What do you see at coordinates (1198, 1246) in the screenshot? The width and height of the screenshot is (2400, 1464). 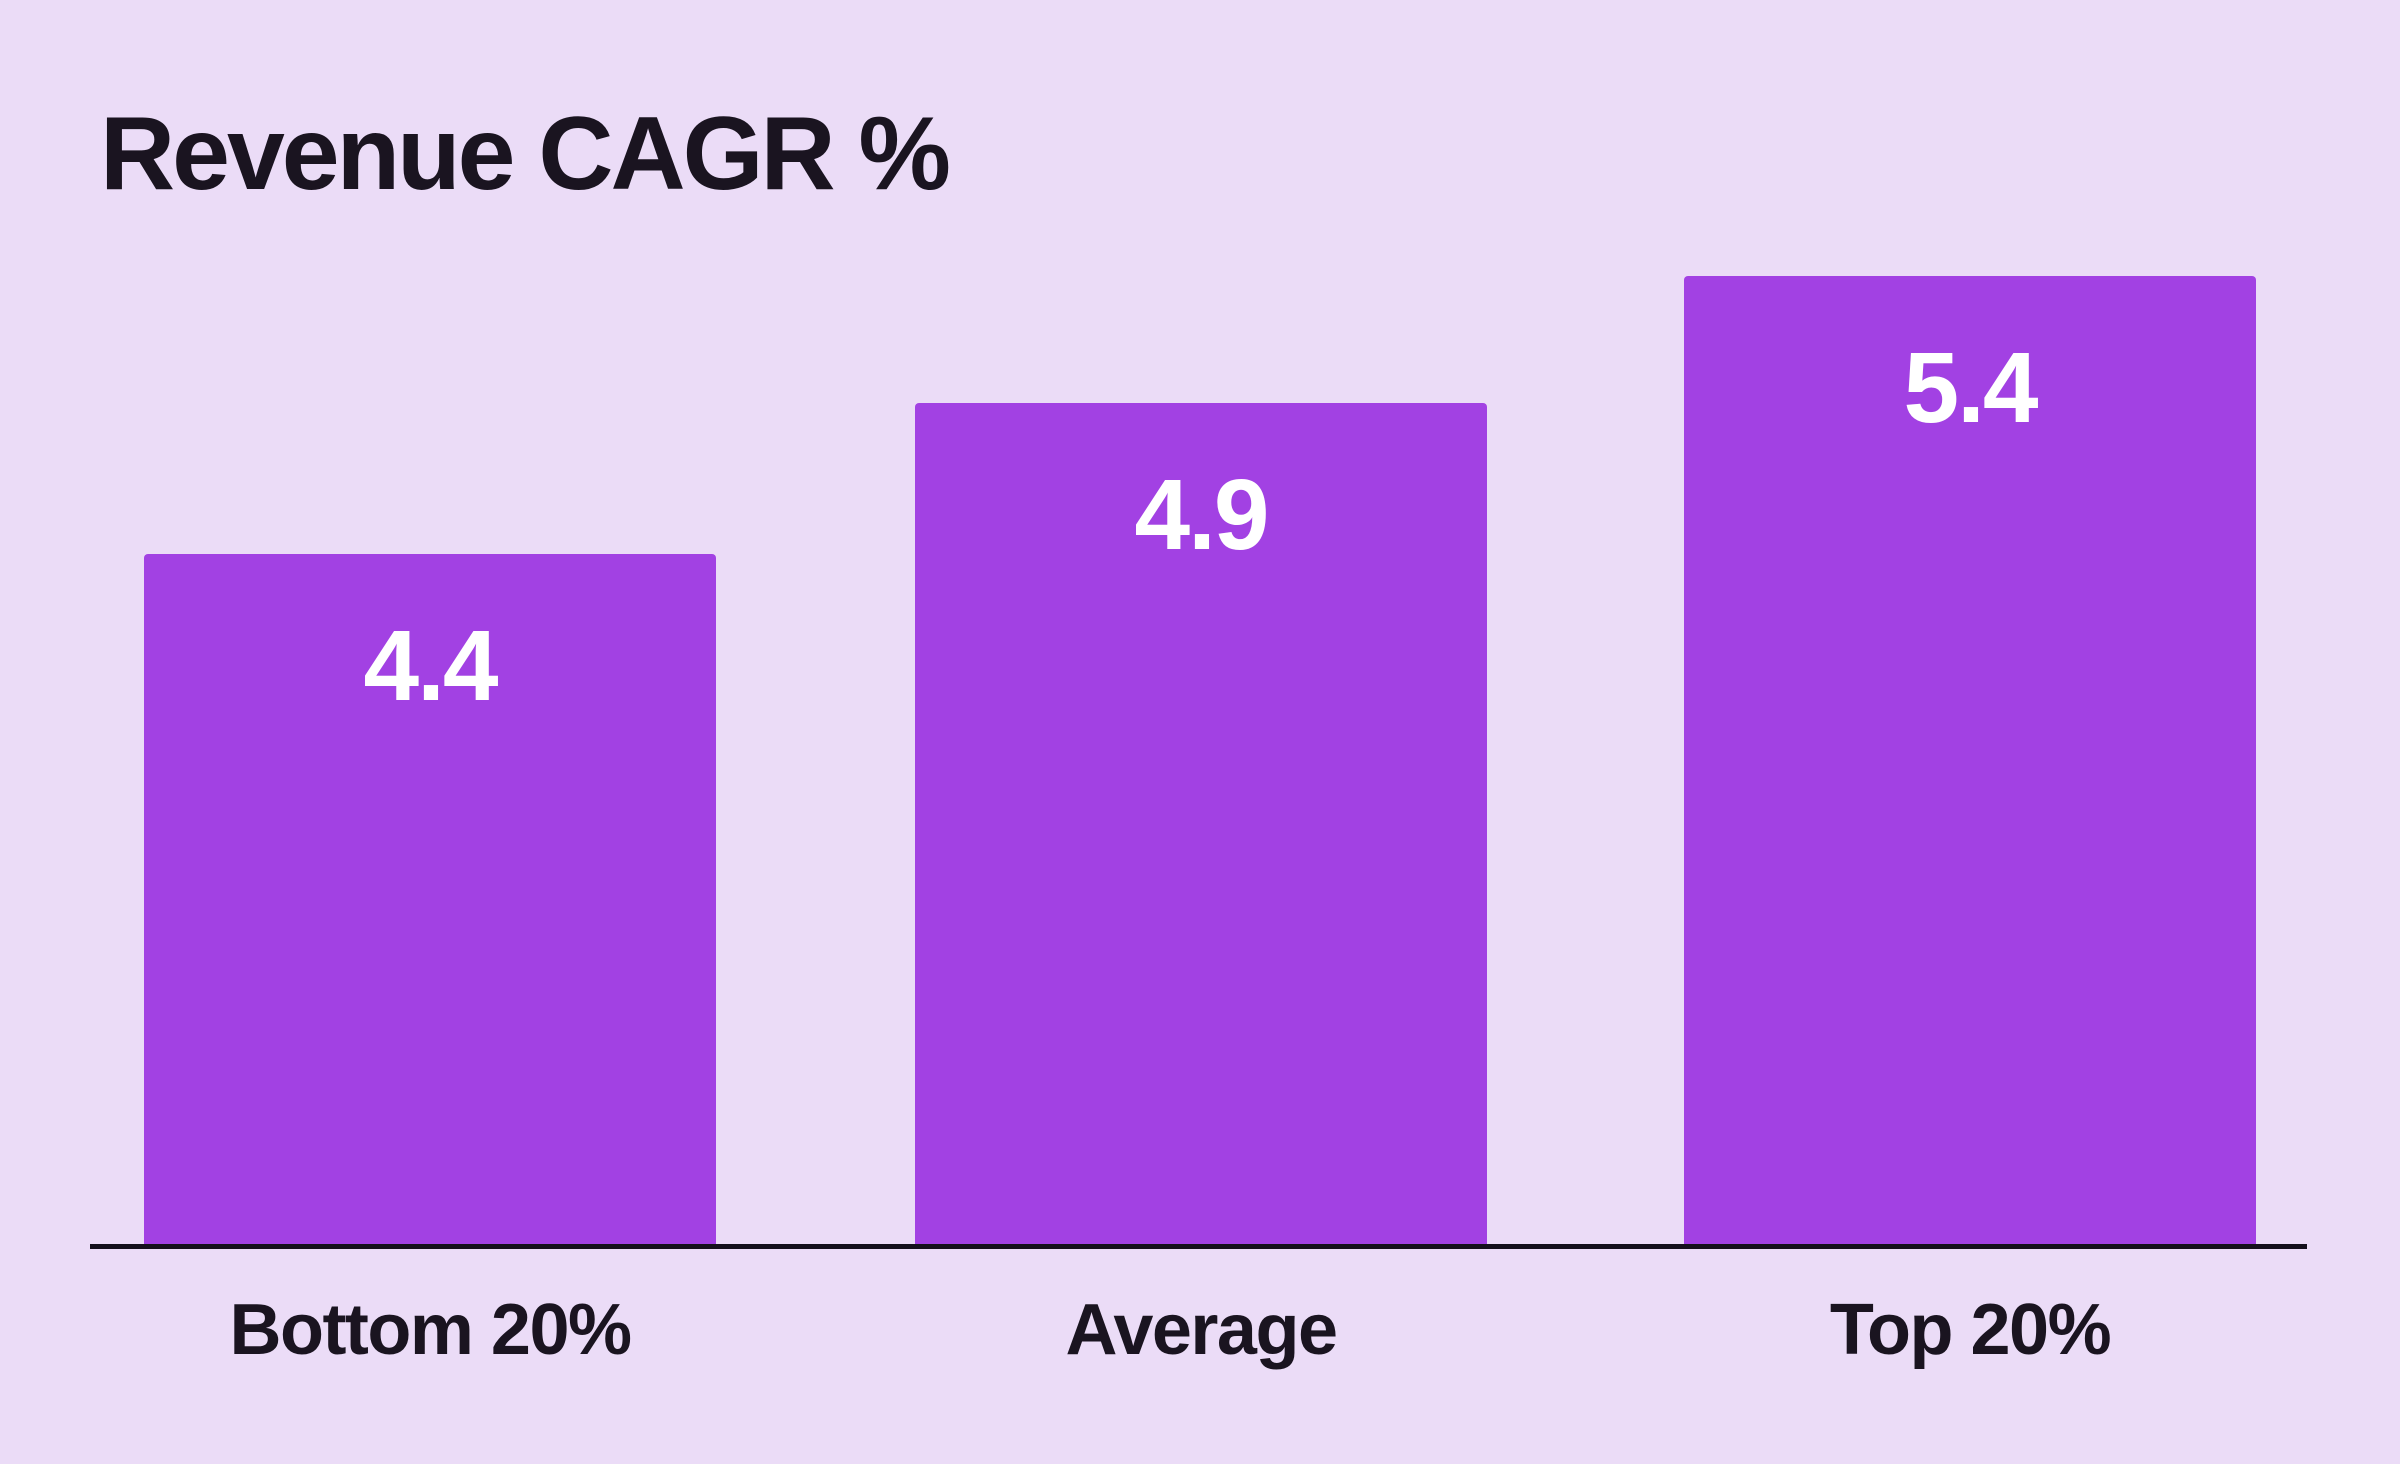 I see `x-axis-line` at bounding box center [1198, 1246].